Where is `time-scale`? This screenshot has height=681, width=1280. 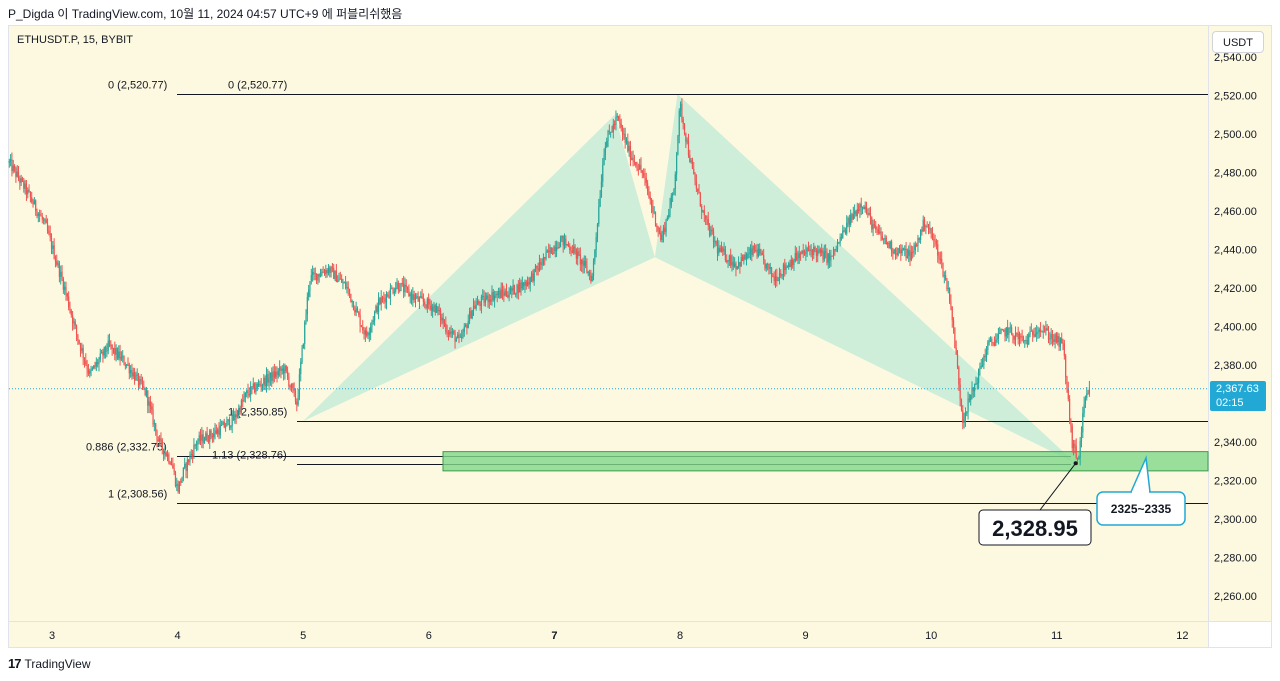 time-scale is located at coordinates (608, 634).